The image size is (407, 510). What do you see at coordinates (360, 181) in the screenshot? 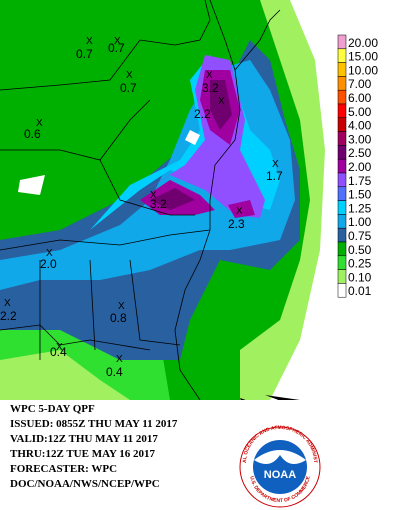
I see `legend-label: 1.75` at bounding box center [360, 181].